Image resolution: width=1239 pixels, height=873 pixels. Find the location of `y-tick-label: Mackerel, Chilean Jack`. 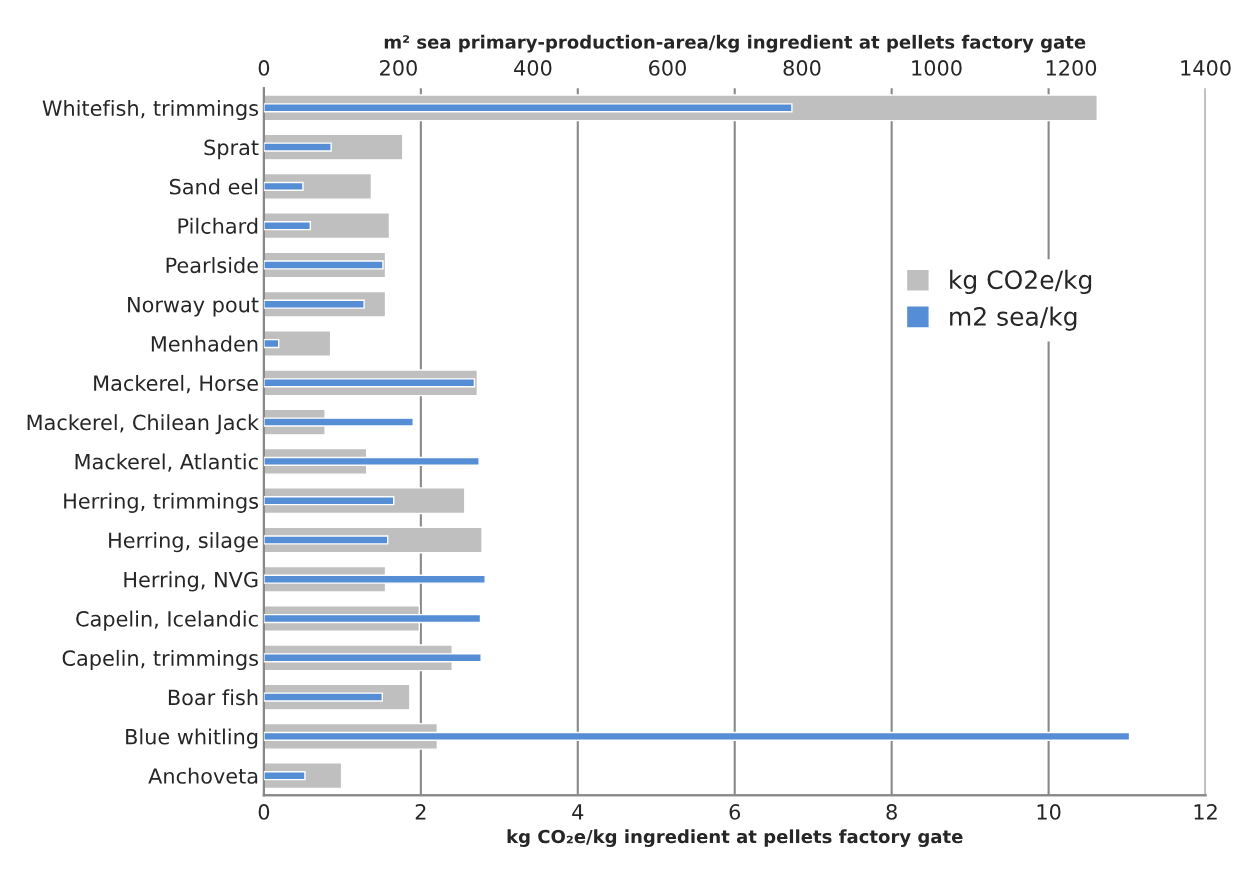

y-tick-label: Mackerel, Chilean Jack is located at coordinates (143, 424).